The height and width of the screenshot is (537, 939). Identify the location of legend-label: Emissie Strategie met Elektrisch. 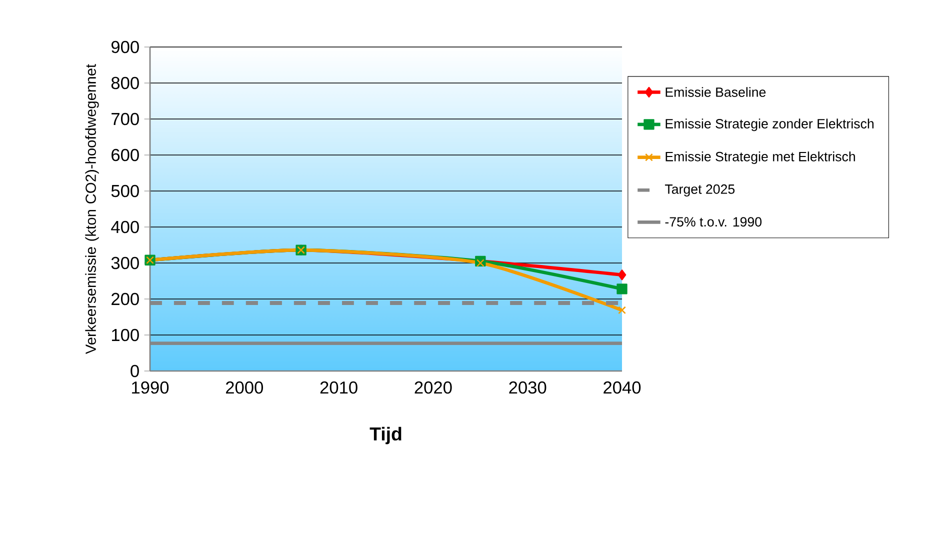
(760, 158).